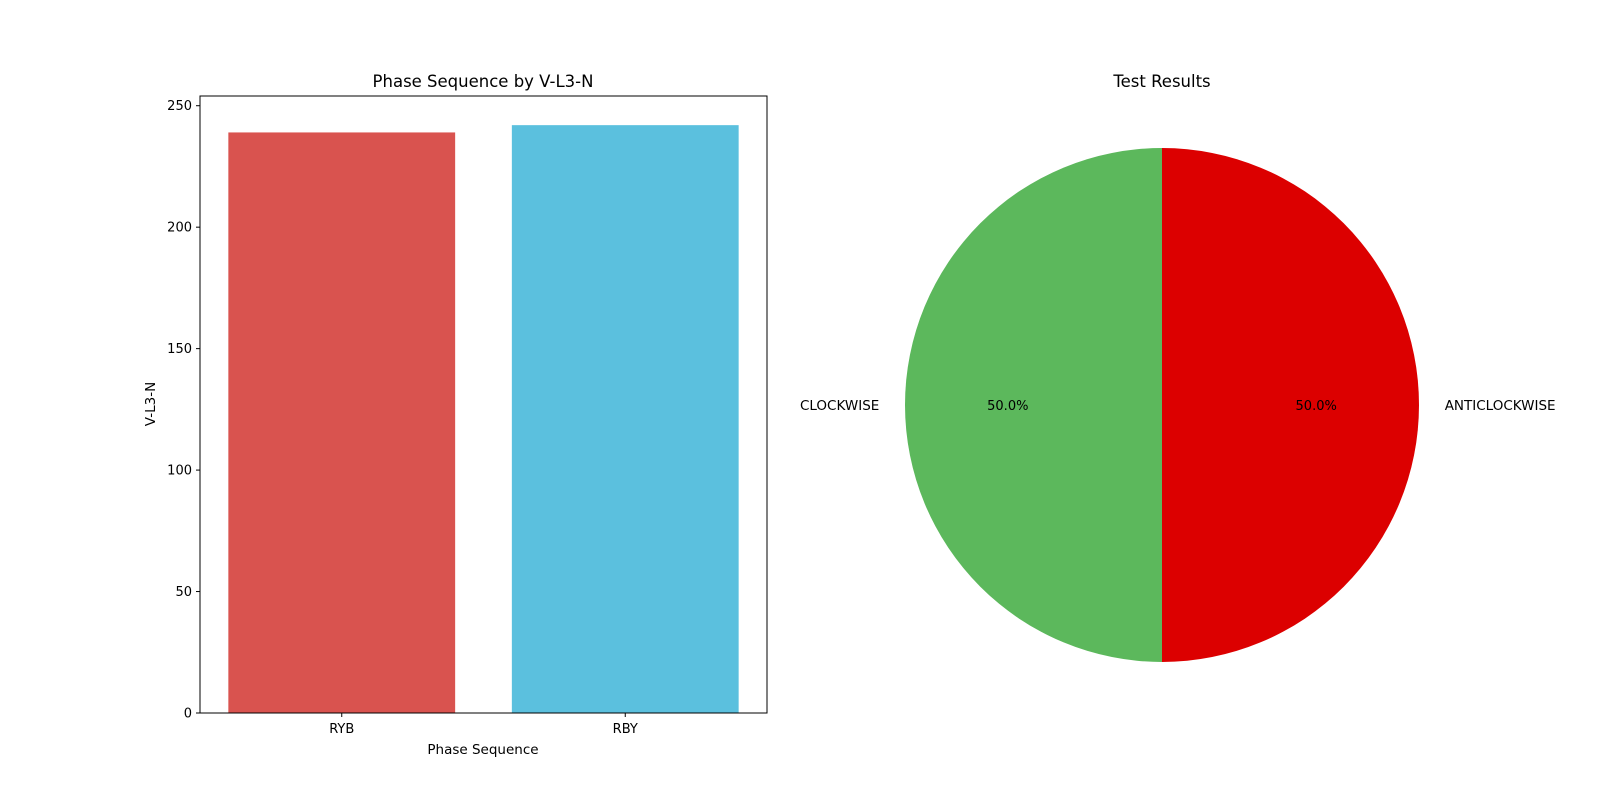 The image size is (1600, 805). I want to click on y-tick-label: 200, so click(179, 228).